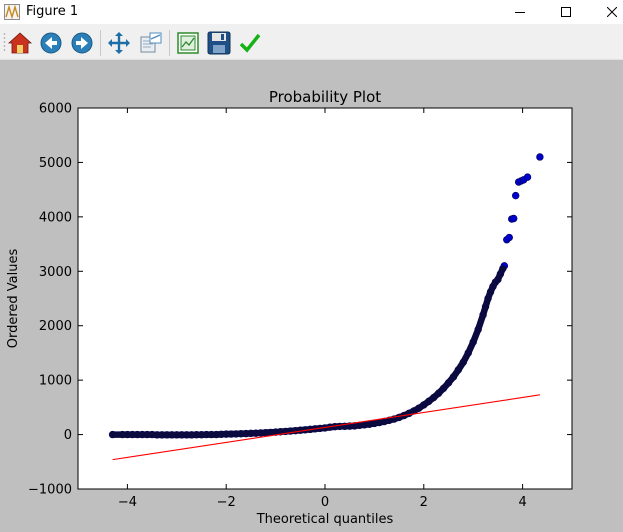 Image resolution: width=623 pixels, height=532 pixels. Describe the element at coordinates (55, 163) in the screenshot. I see `y-tick-label: 5000` at that location.